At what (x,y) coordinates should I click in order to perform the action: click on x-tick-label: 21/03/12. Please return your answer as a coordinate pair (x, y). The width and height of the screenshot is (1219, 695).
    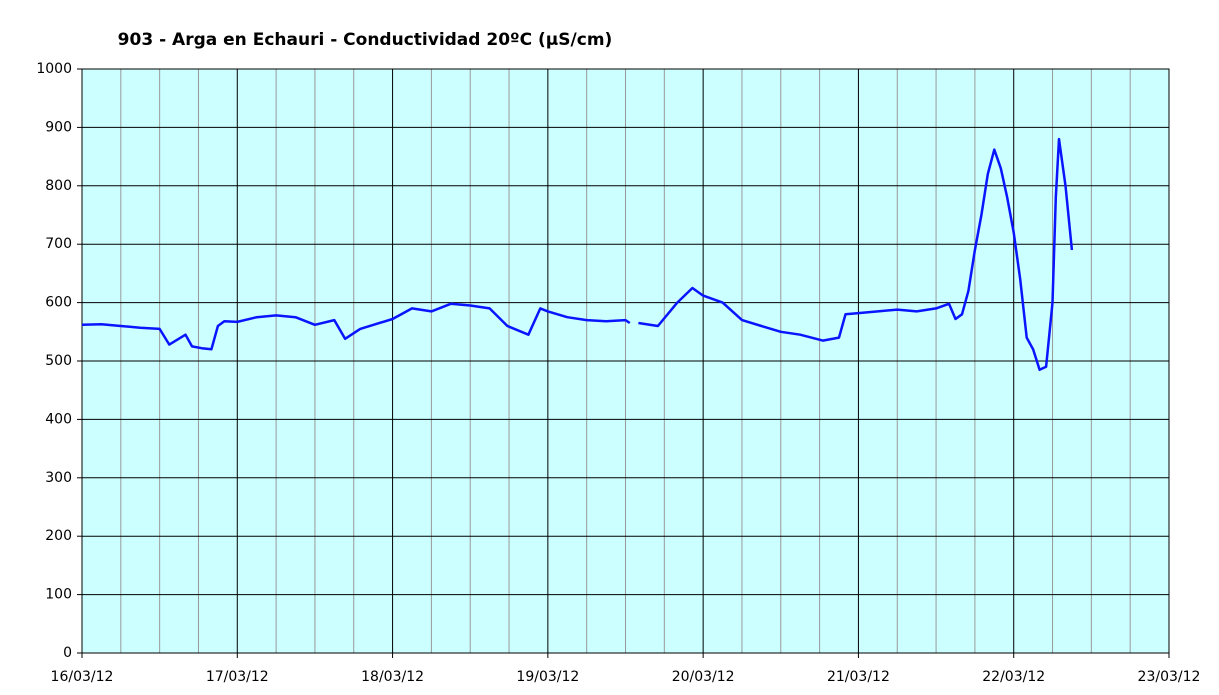
    Looking at the image, I should click on (858, 677).